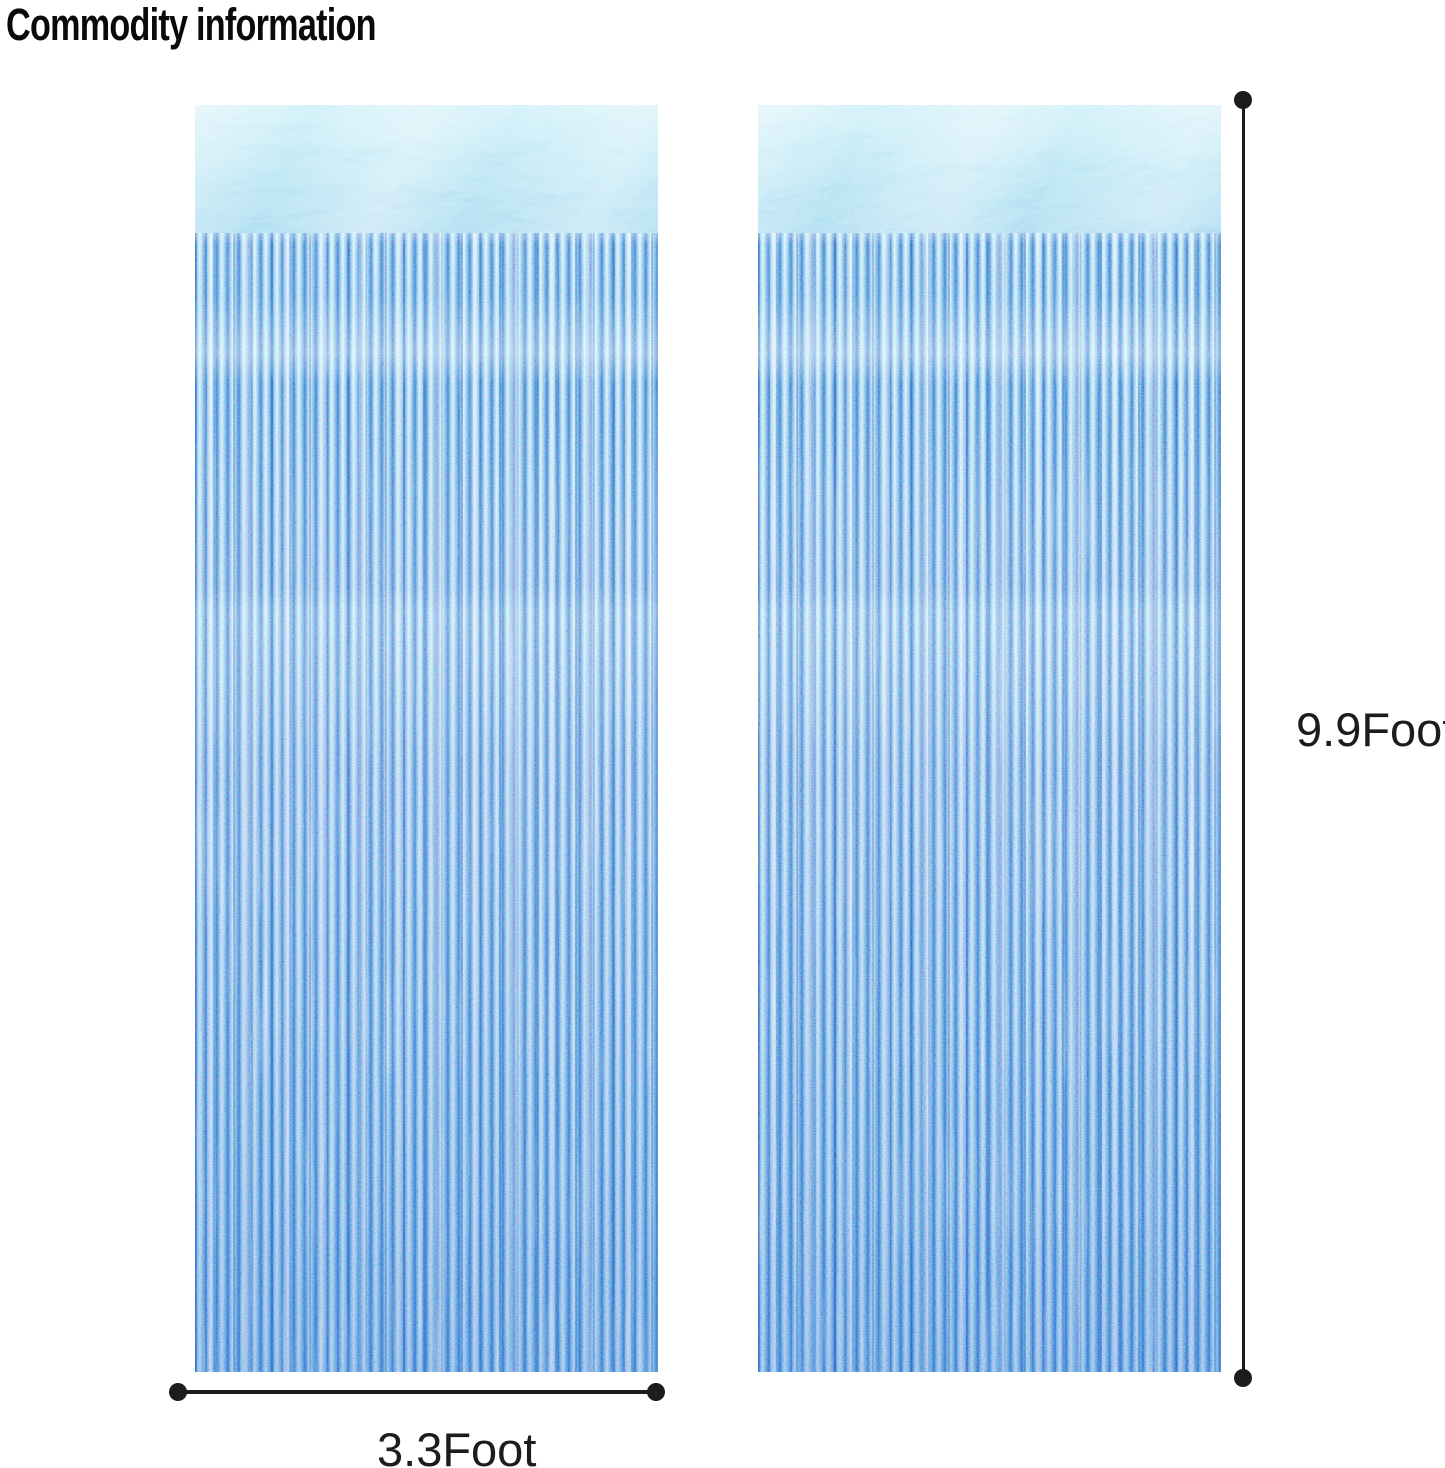 The image size is (1445, 1468). What do you see at coordinates (191, 25) in the screenshot?
I see `page-title: Commodity information` at bounding box center [191, 25].